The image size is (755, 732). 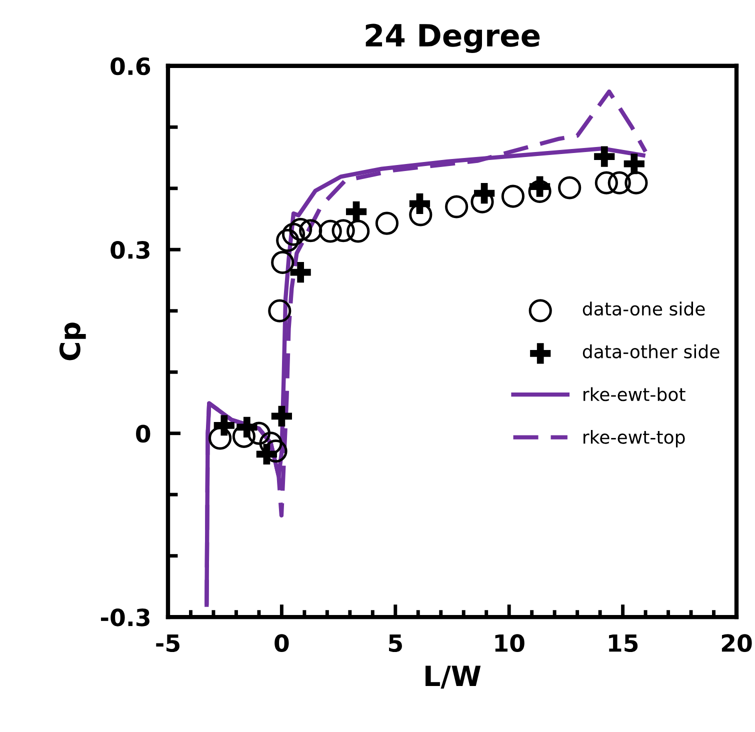 I want to click on x-tick-label: -5, so click(x=168, y=643).